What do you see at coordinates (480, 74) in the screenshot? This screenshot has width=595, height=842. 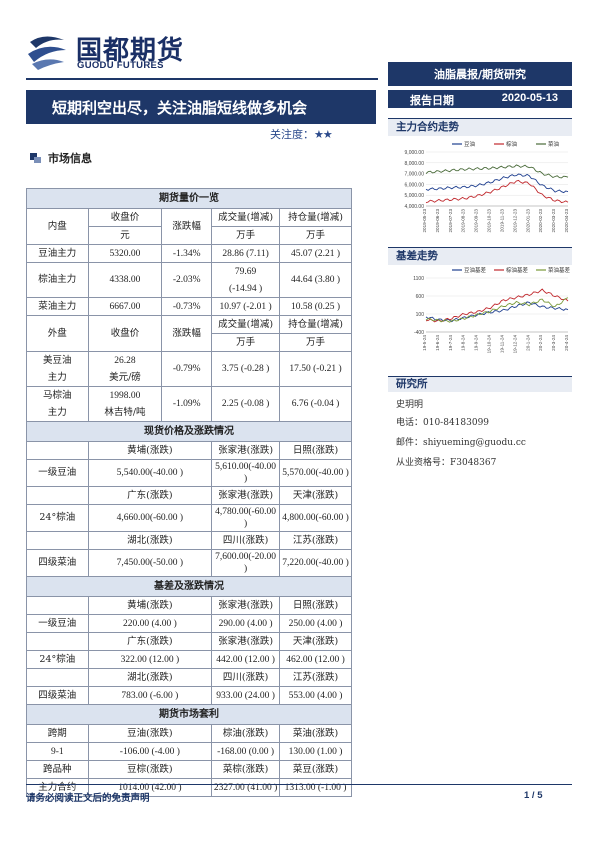 I see `report-category: 油脂晨报/期货研究` at bounding box center [480, 74].